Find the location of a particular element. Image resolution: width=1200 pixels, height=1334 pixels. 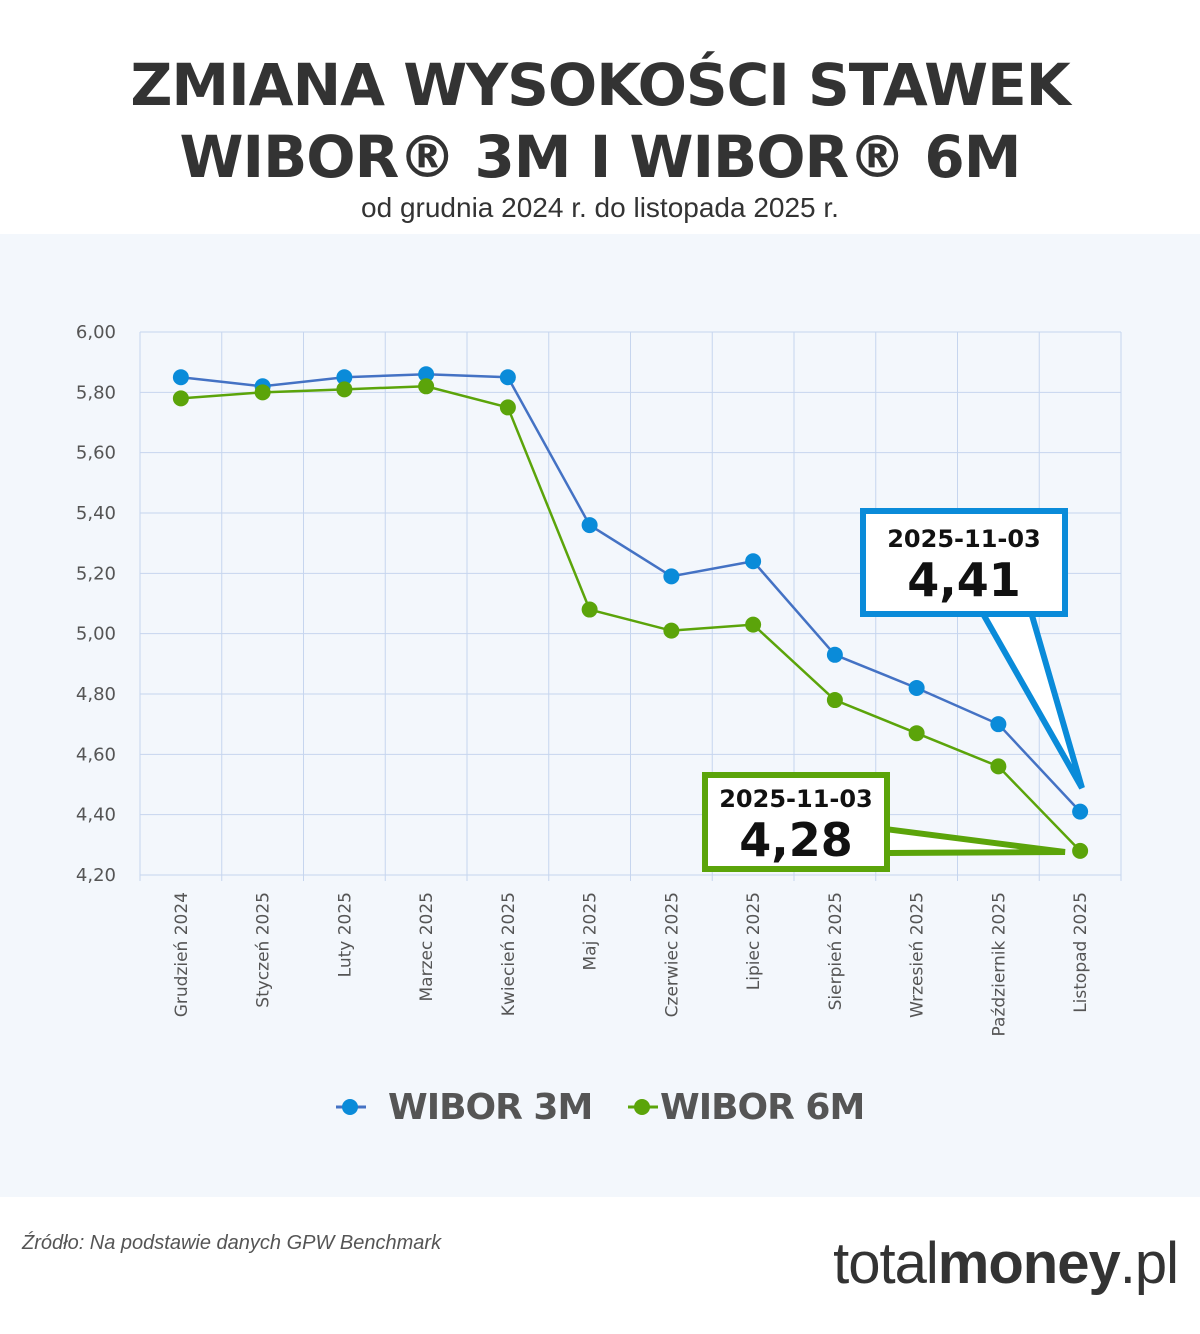

x-tick-label: Czerwiec 2025 is located at coordinates (672, 954).